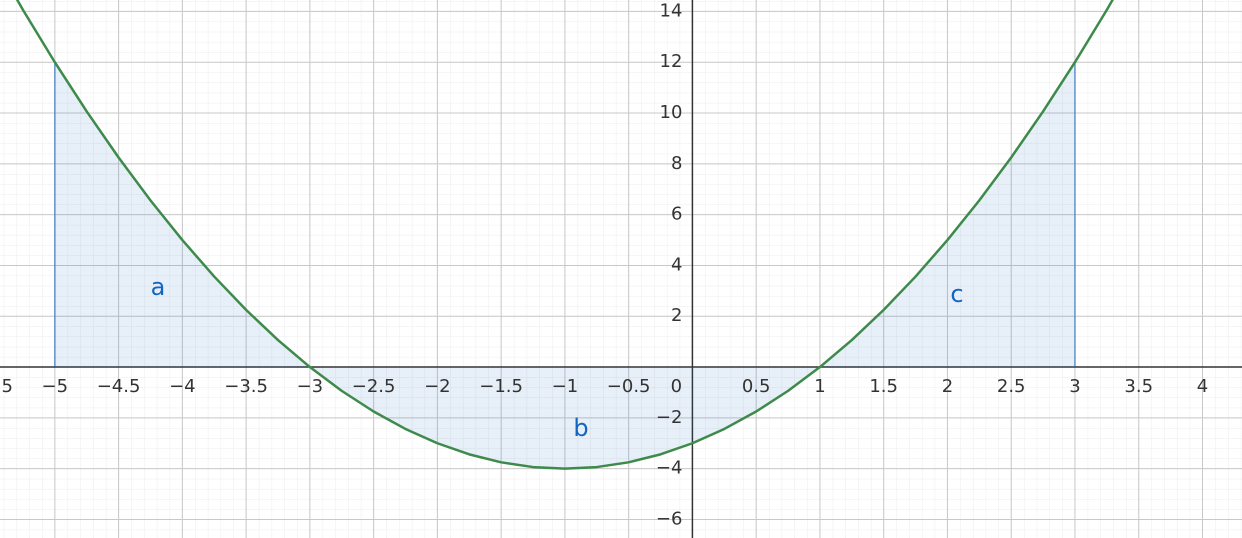 This screenshot has height=538, width=1242. I want to click on x-tick-label: 3, so click(1074, 386).